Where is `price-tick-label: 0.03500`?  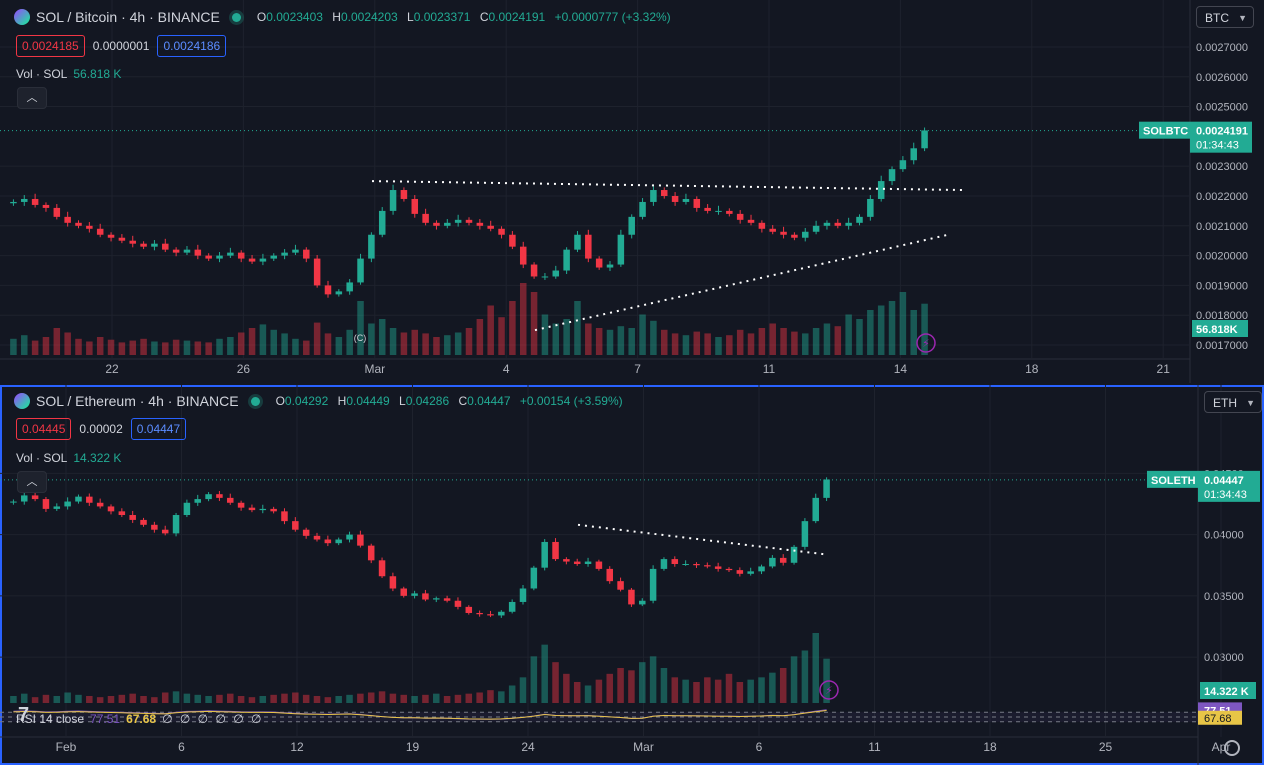
price-tick-label: 0.03500 is located at coordinates (1224, 597).